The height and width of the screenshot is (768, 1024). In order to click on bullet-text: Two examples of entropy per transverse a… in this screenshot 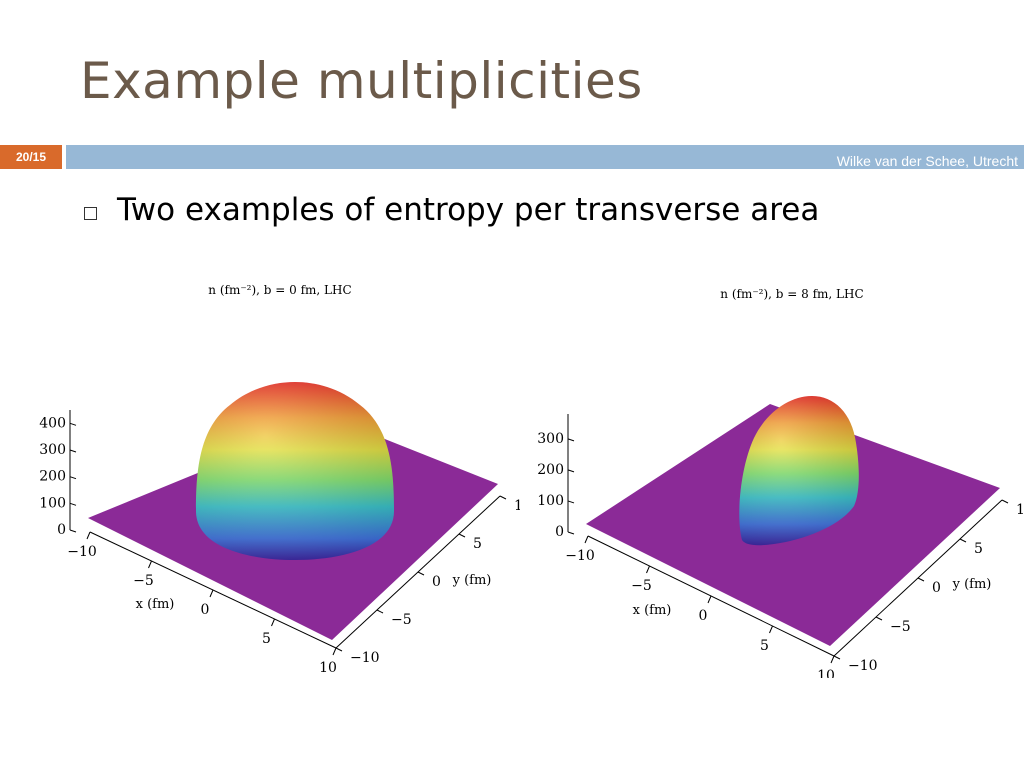, I will do `click(468, 210)`.